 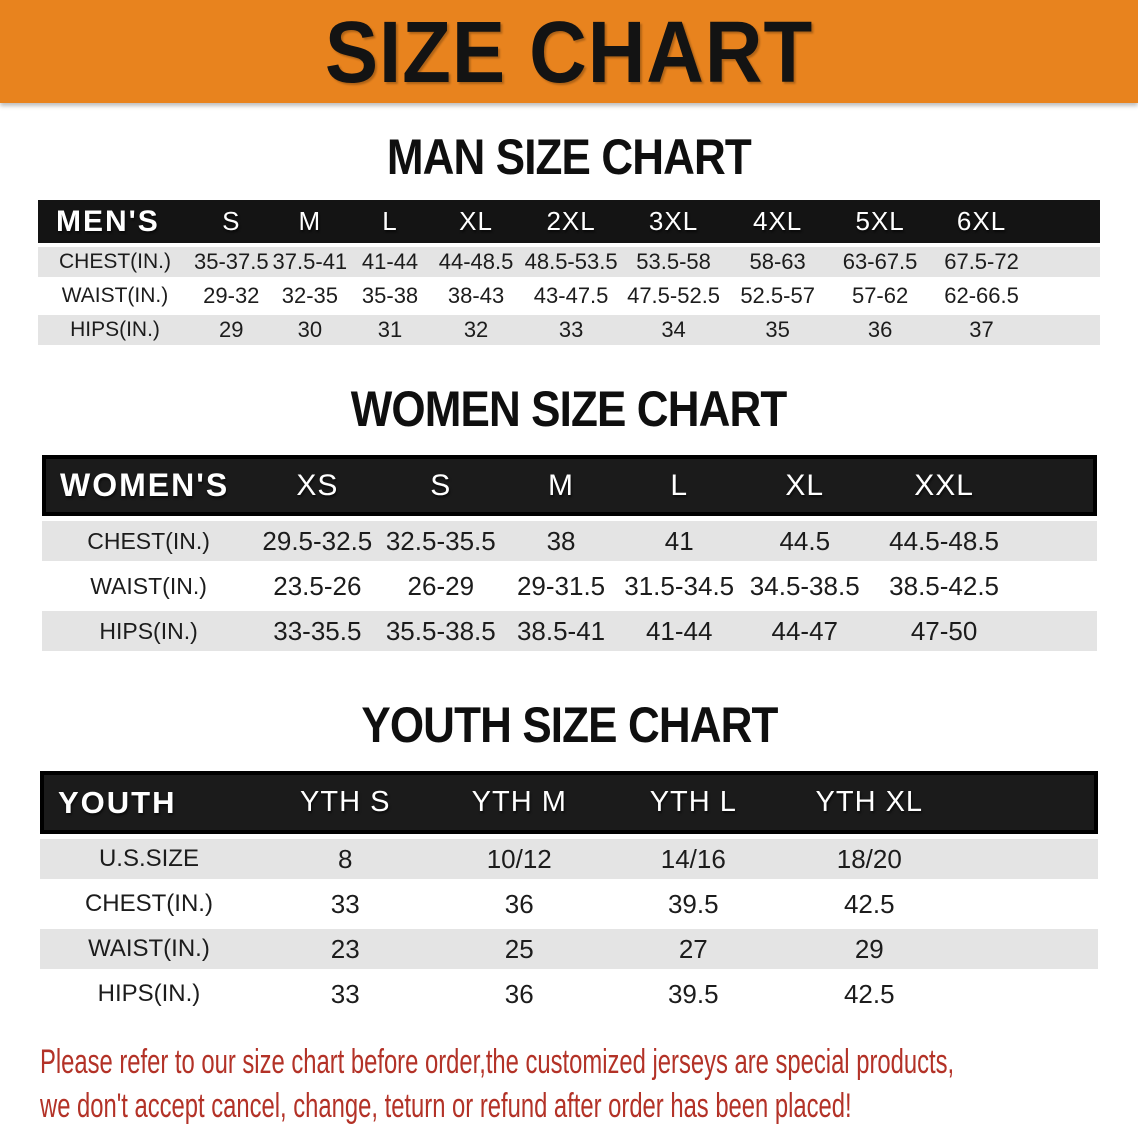 I want to click on men-section-heading-wrap: MAN SIZE CHART, so click(x=569, y=157).